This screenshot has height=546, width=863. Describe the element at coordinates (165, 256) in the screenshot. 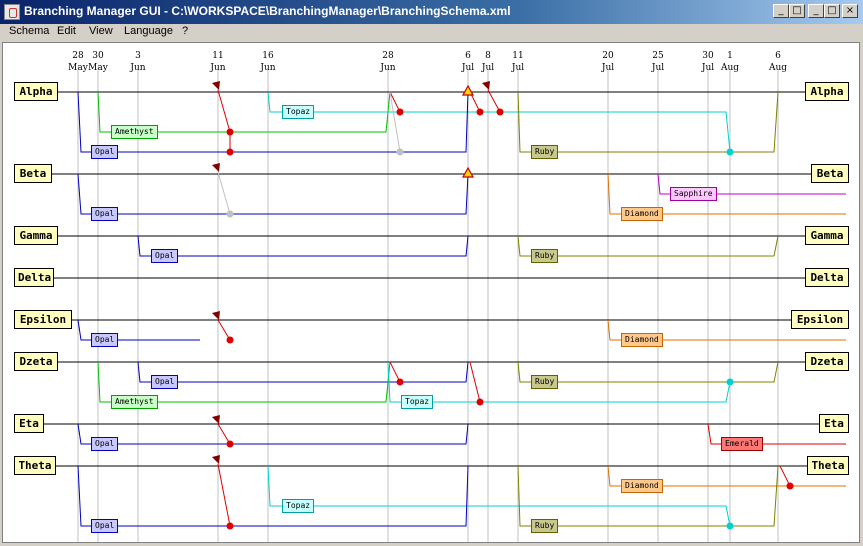

I see `branch-label-gamma-opal: Opal` at that location.